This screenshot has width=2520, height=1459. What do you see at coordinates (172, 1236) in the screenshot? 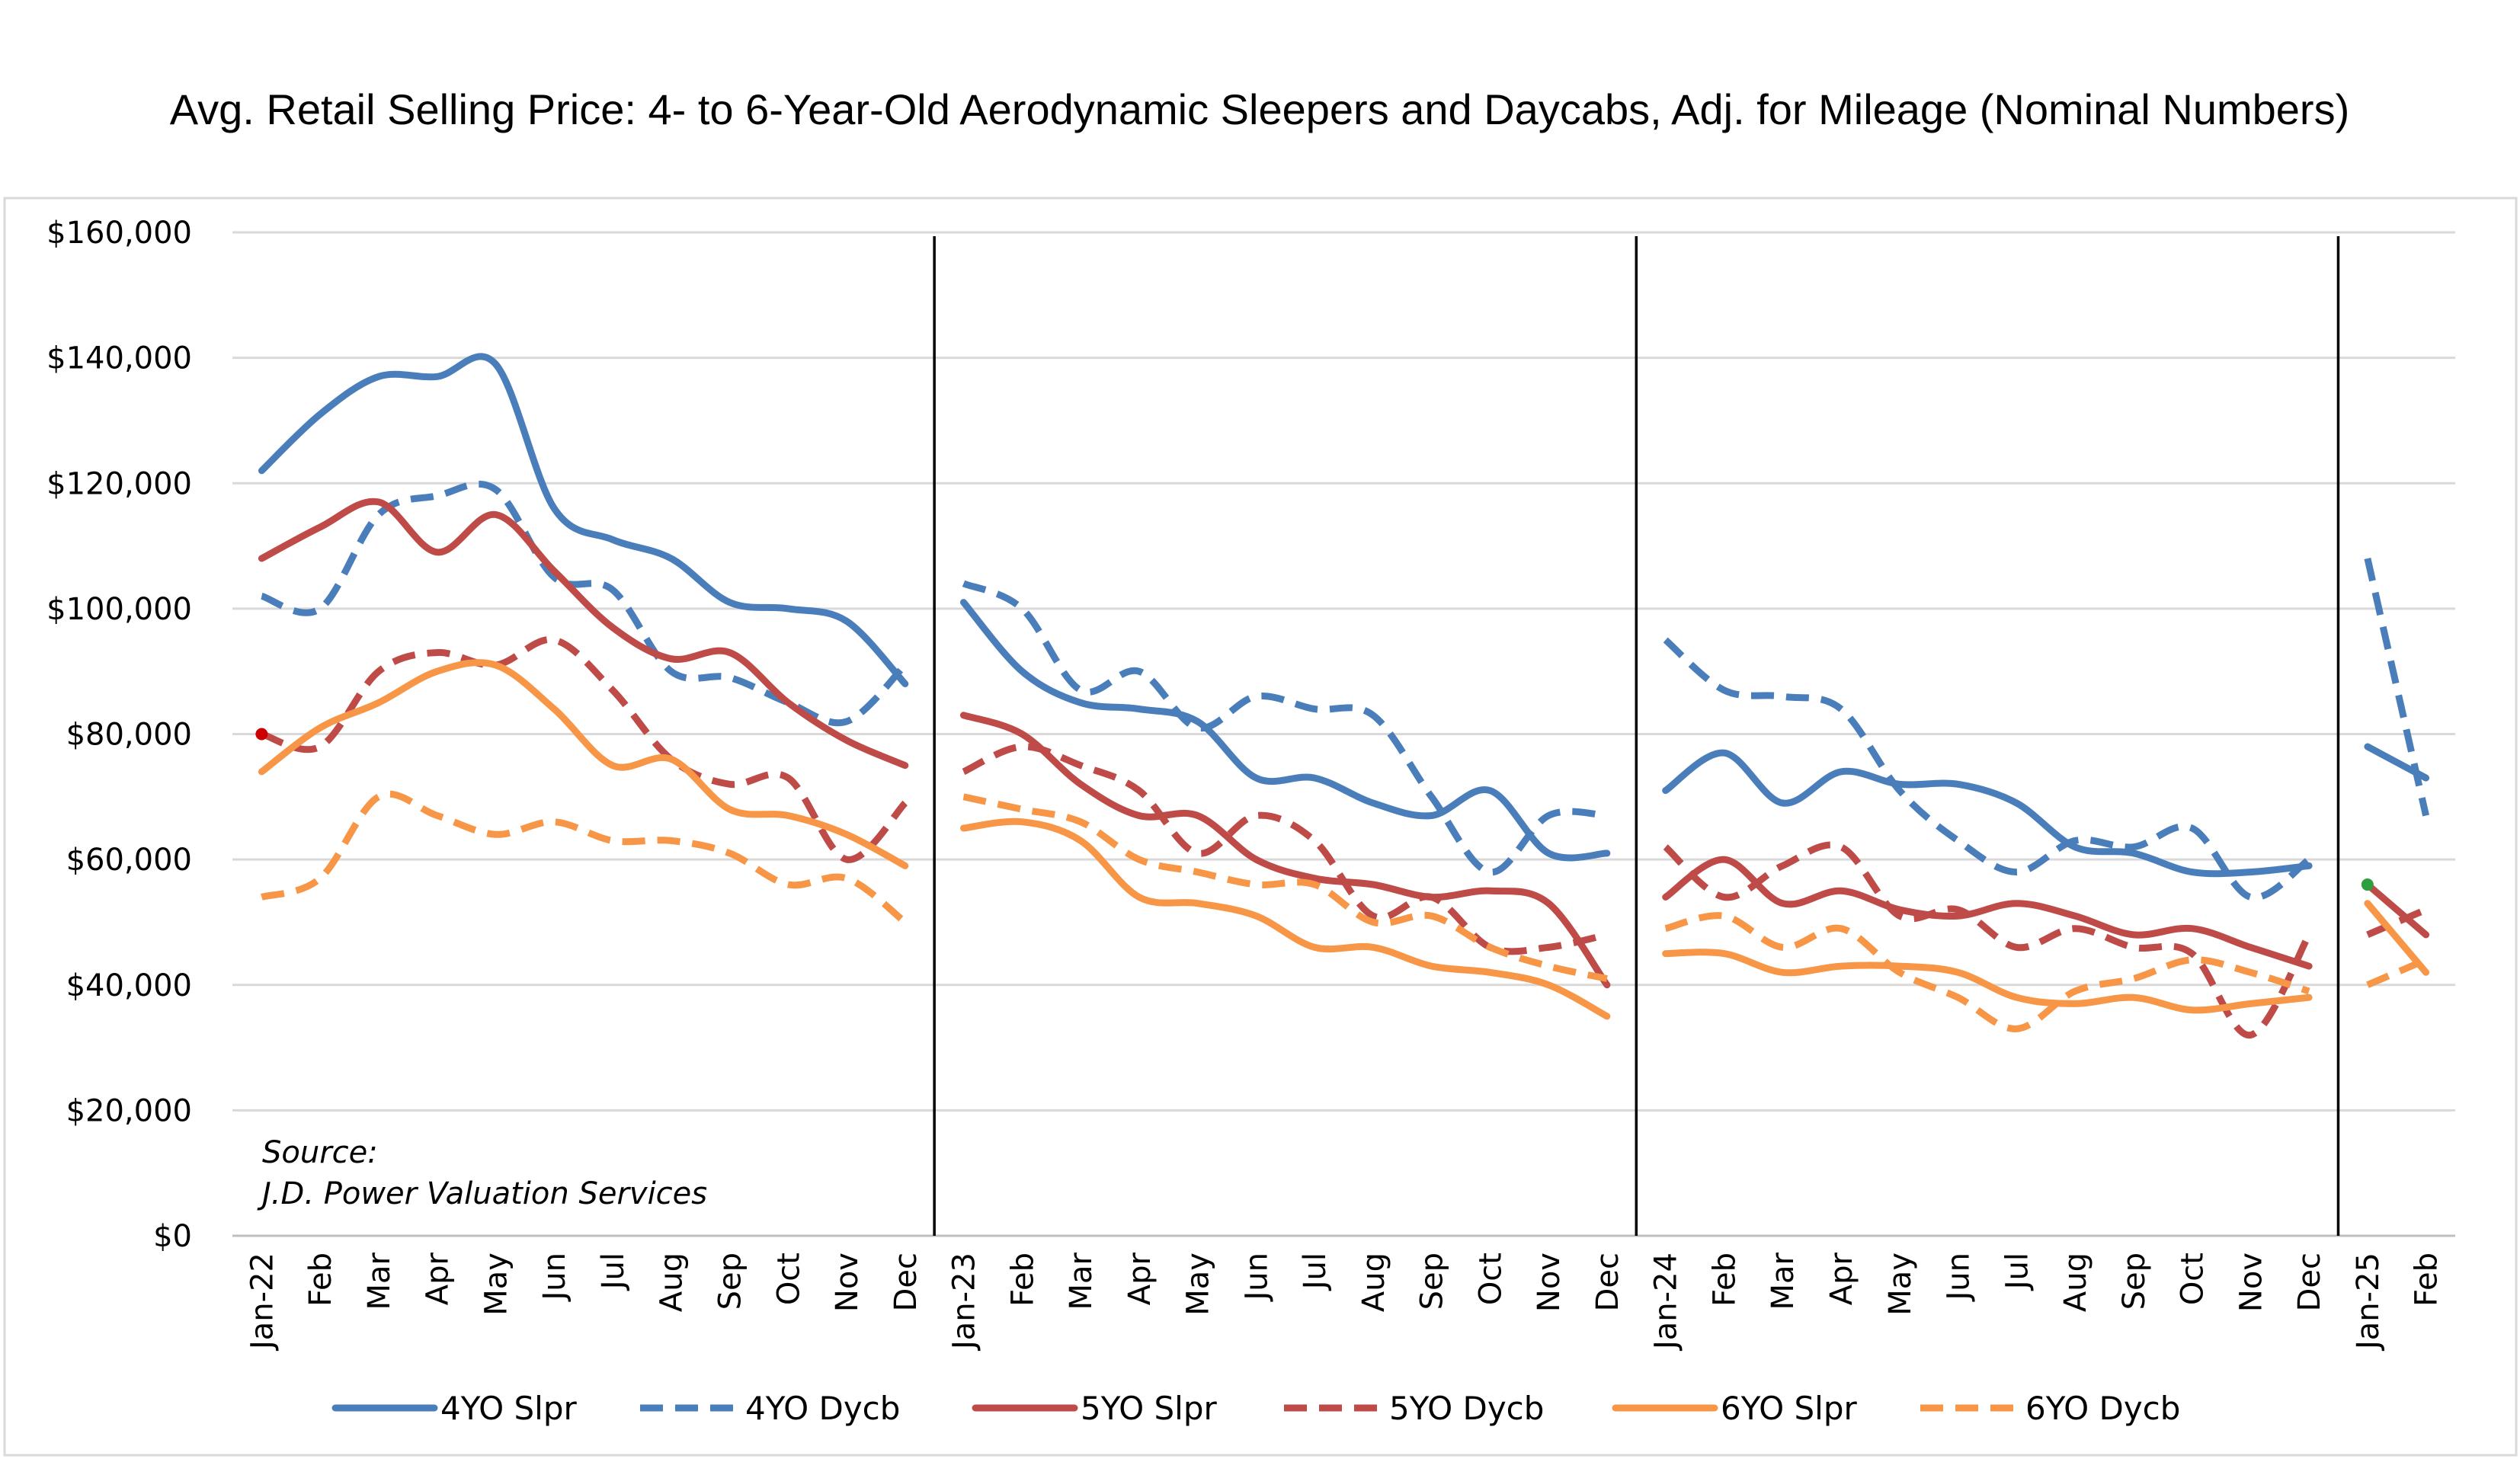
I see `y-tick-label: $0` at bounding box center [172, 1236].